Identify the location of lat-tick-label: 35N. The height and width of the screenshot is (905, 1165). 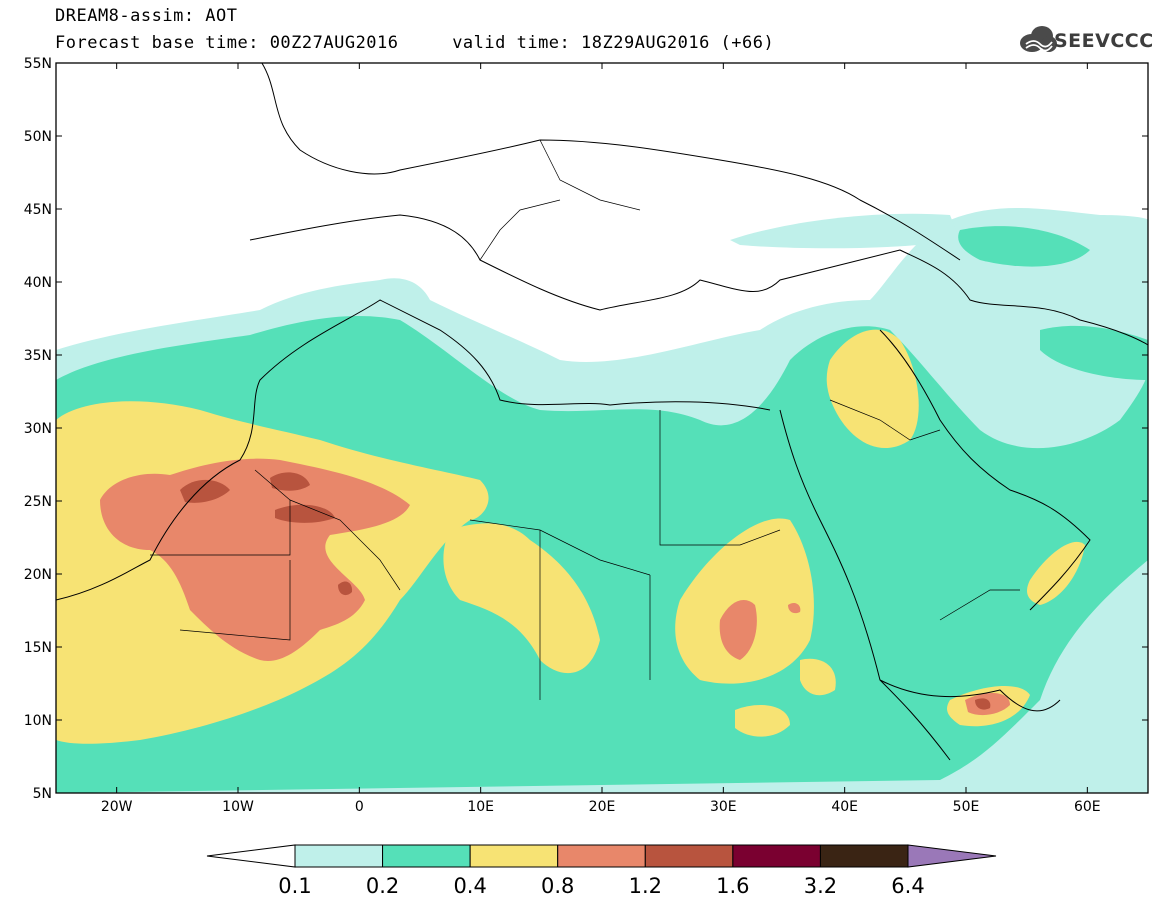
(38, 356).